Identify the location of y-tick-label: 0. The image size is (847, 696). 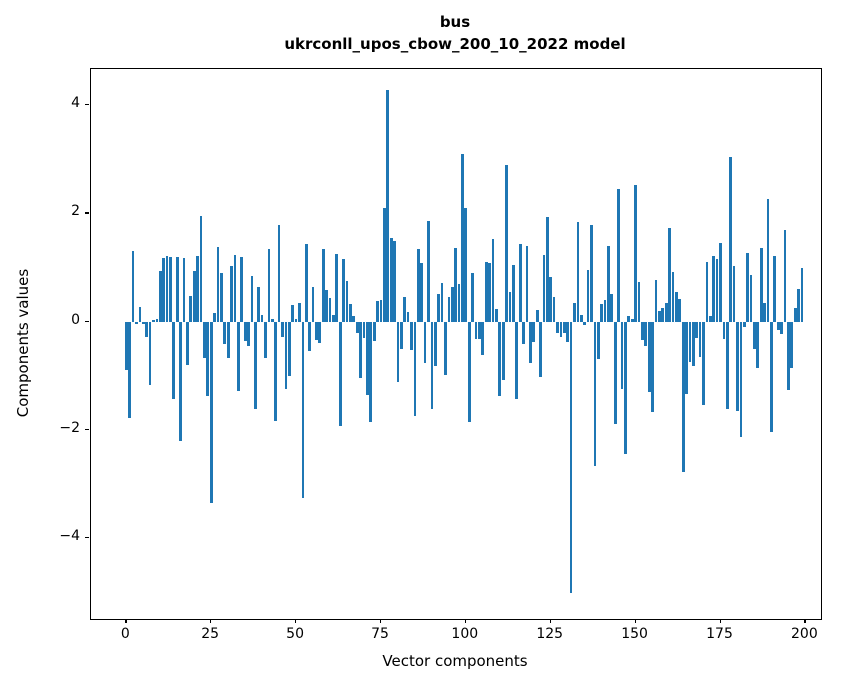
(75, 319).